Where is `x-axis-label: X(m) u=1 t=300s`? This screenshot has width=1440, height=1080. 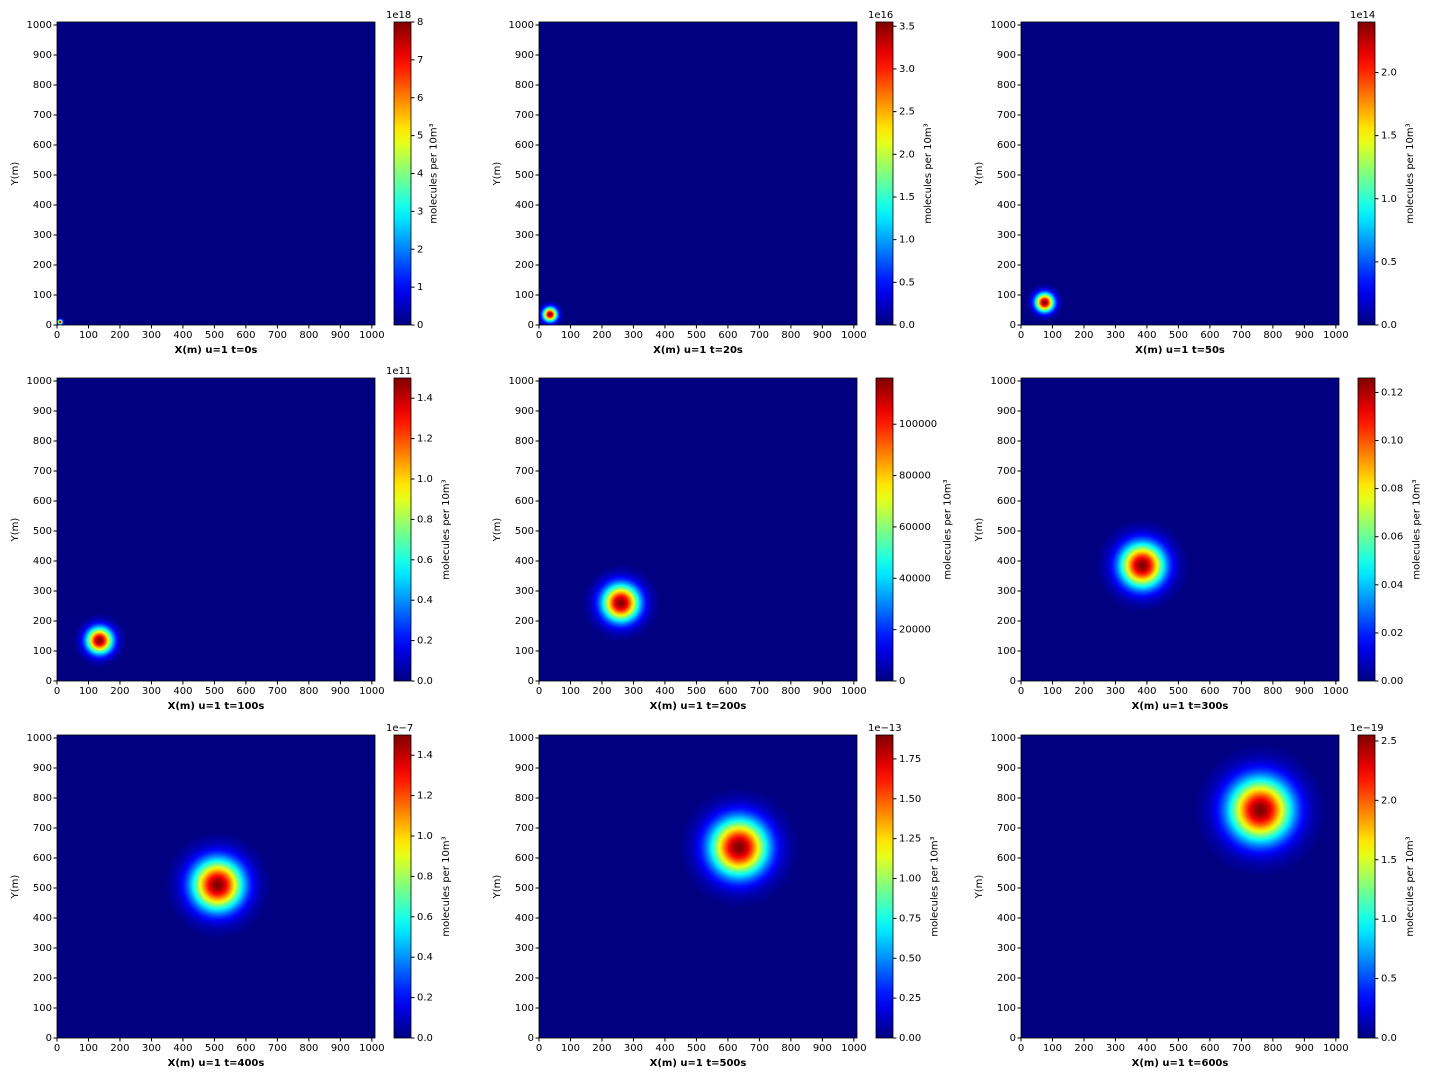
x-axis-label: X(m) u=1 t=300s is located at coordinates (1180, 706).